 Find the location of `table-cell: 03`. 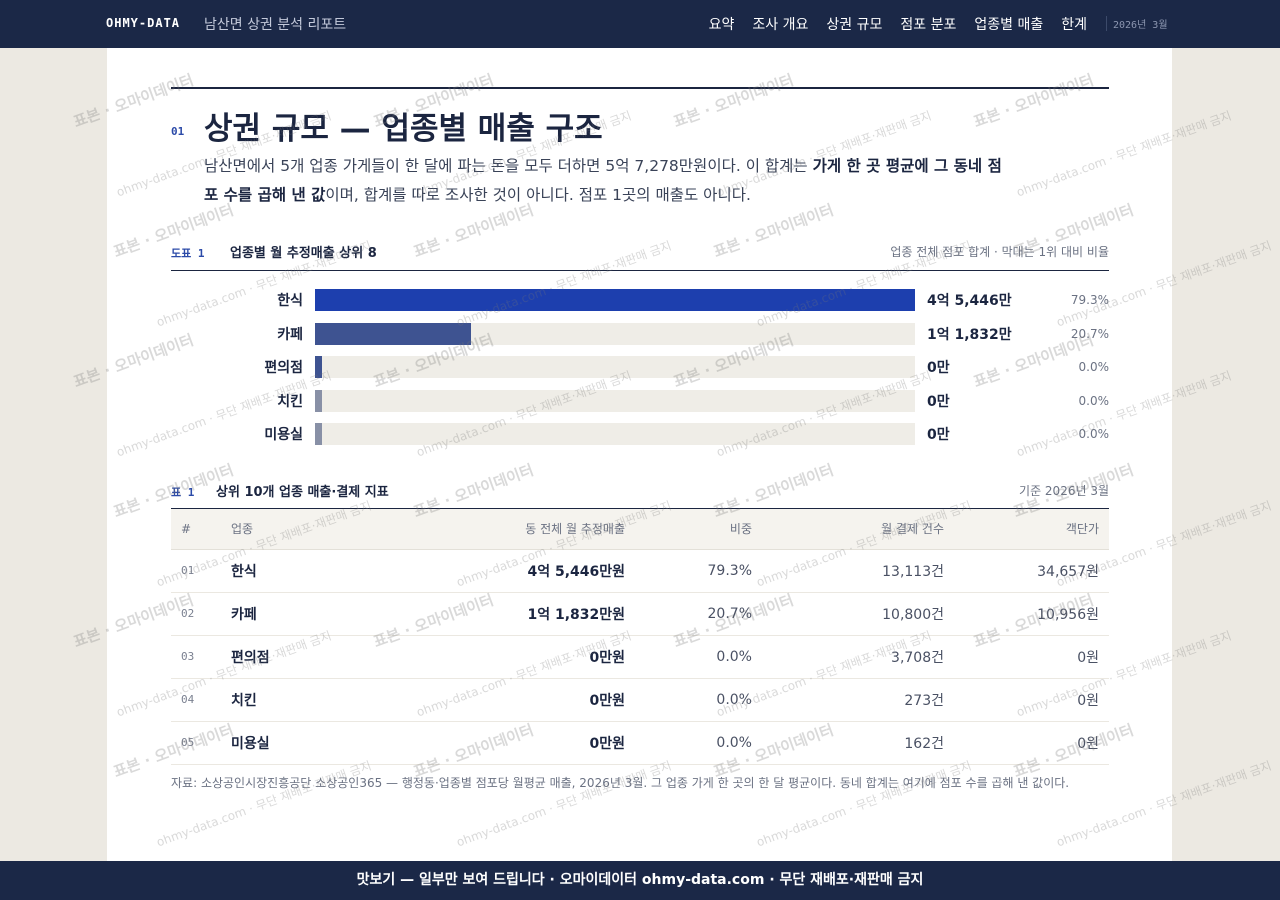

table-cell: 03 is located at coordinates (196, 657).